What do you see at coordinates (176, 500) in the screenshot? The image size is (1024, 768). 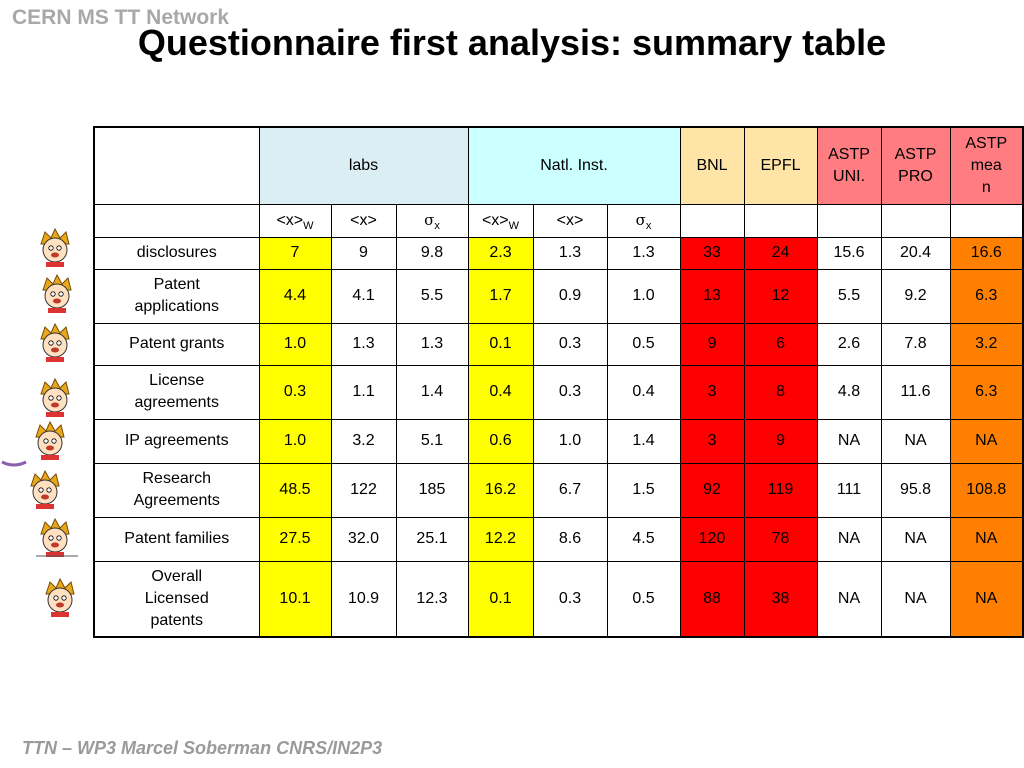 I see `row-label-line: Agreements` at bounding box center [176, 500].